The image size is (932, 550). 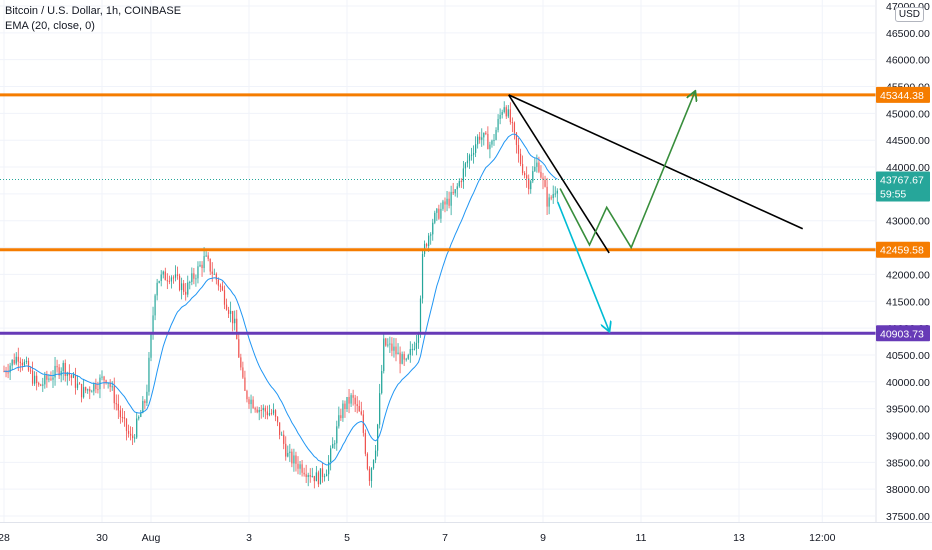 What do you see at coordinates (909, 14) in the screenshot?
I see `currency-button: USD` at bounding box center [909, 14].